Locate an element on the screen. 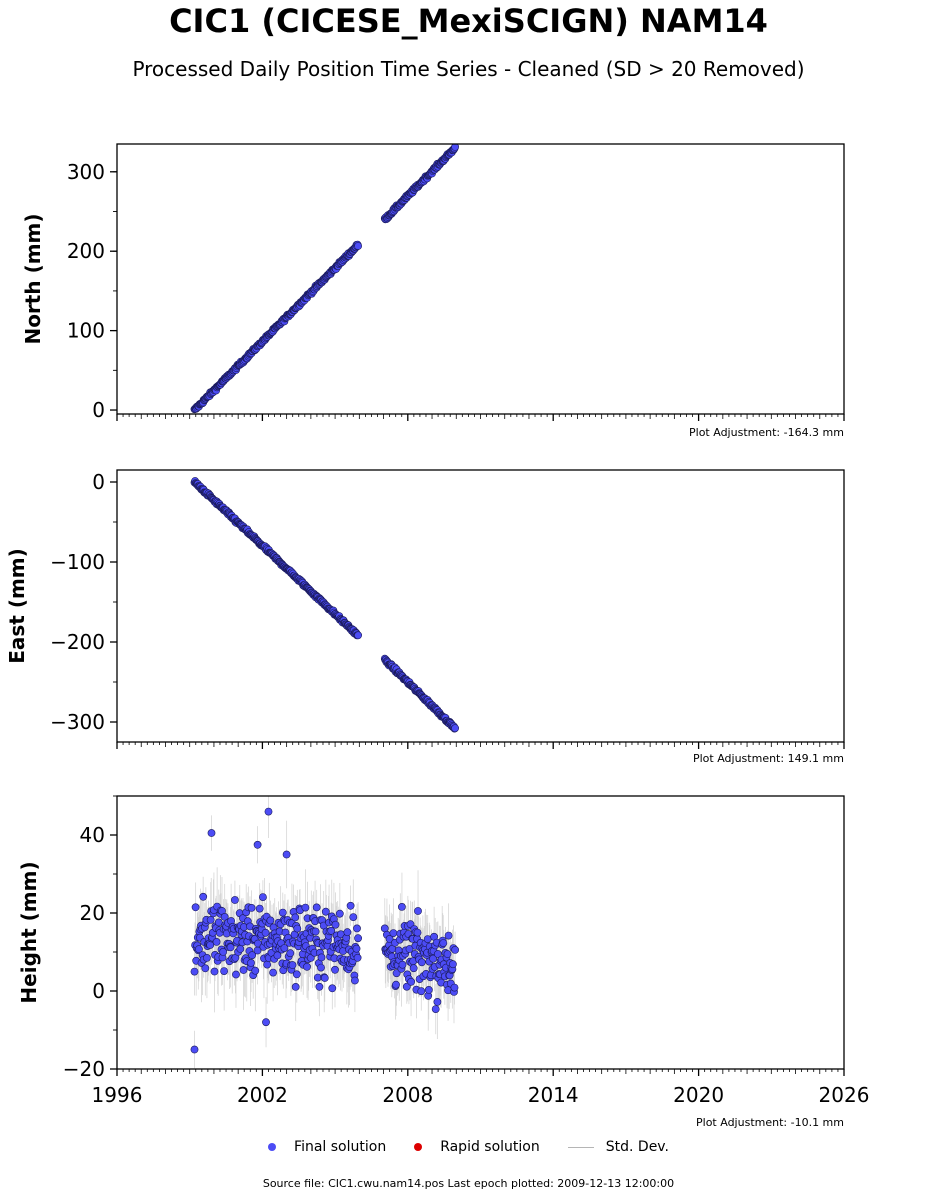 The width and height of the screenshot is (937, 1200). legend-item-final: Final solution is located at coordinates (327, 1147).